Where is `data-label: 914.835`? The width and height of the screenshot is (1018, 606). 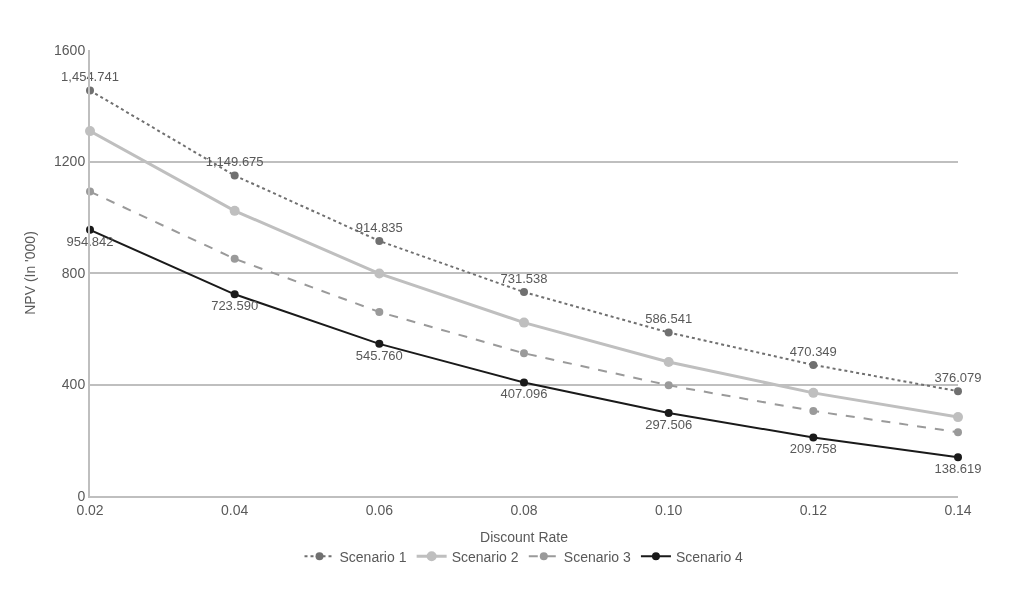
data-label: 914.835 is located at coordinates (379, 227).